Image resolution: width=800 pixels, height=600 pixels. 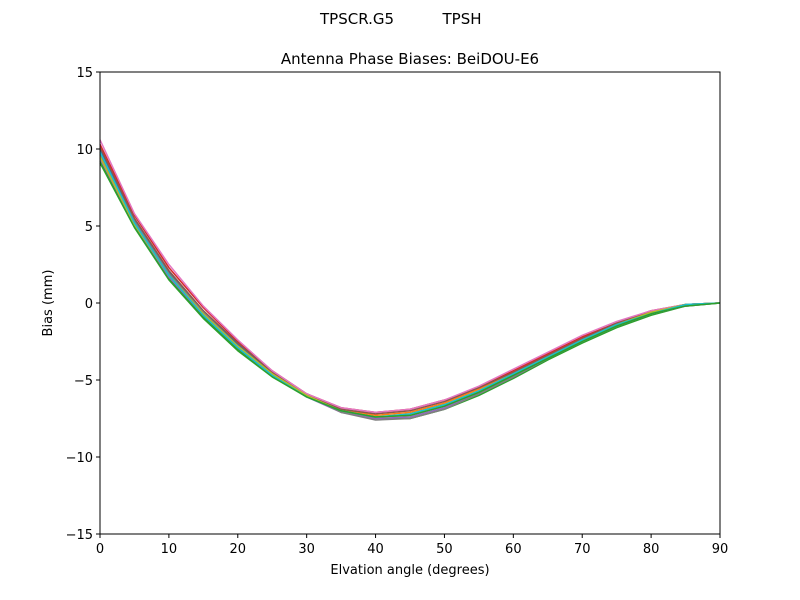 What do you see at coordinates (238, 549) in the screenshot?
I see `x-tick-label: 20` at bounding box center [238, 549].